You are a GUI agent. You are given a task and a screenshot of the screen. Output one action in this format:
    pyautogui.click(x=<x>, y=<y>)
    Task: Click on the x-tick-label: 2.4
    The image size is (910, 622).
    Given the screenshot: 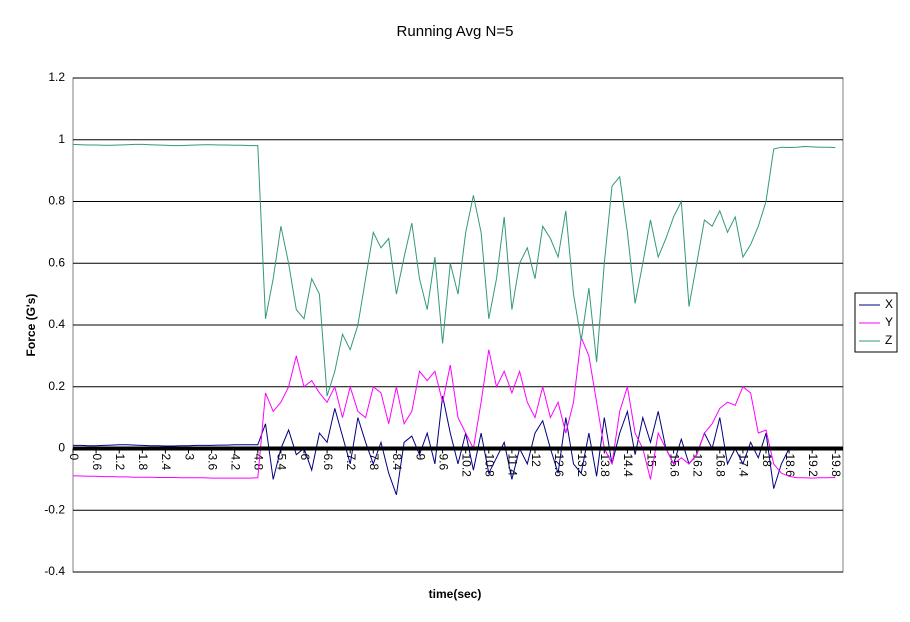 What is the action you would take?
    pyautogui.click(x=166, y=462)
    